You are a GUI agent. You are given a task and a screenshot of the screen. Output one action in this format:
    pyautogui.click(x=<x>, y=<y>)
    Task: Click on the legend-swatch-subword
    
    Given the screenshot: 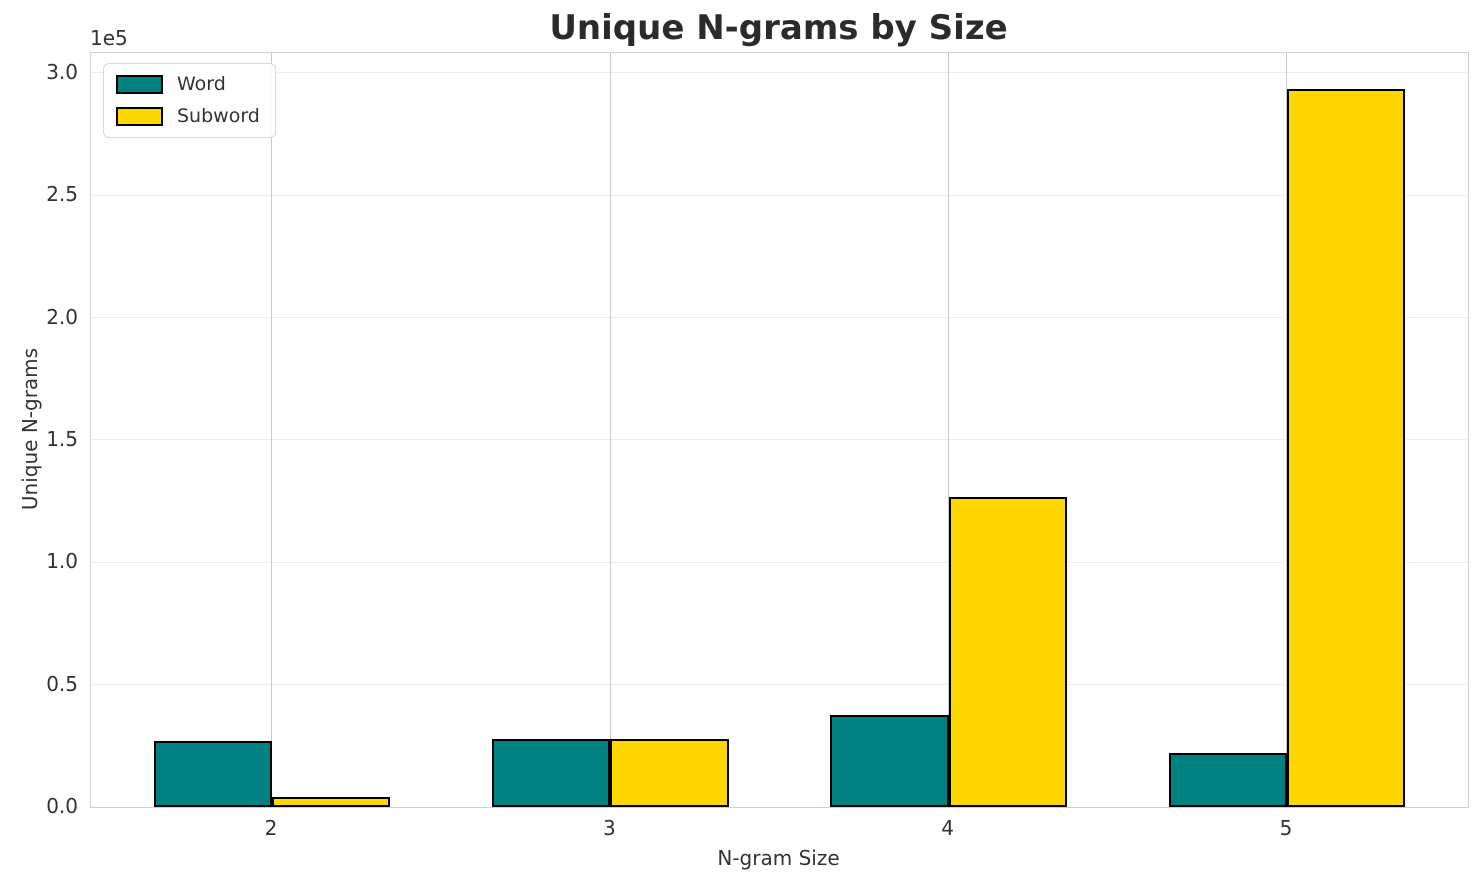 What is the action you would take?
    pyautogui.click(x=139, y=116)
    